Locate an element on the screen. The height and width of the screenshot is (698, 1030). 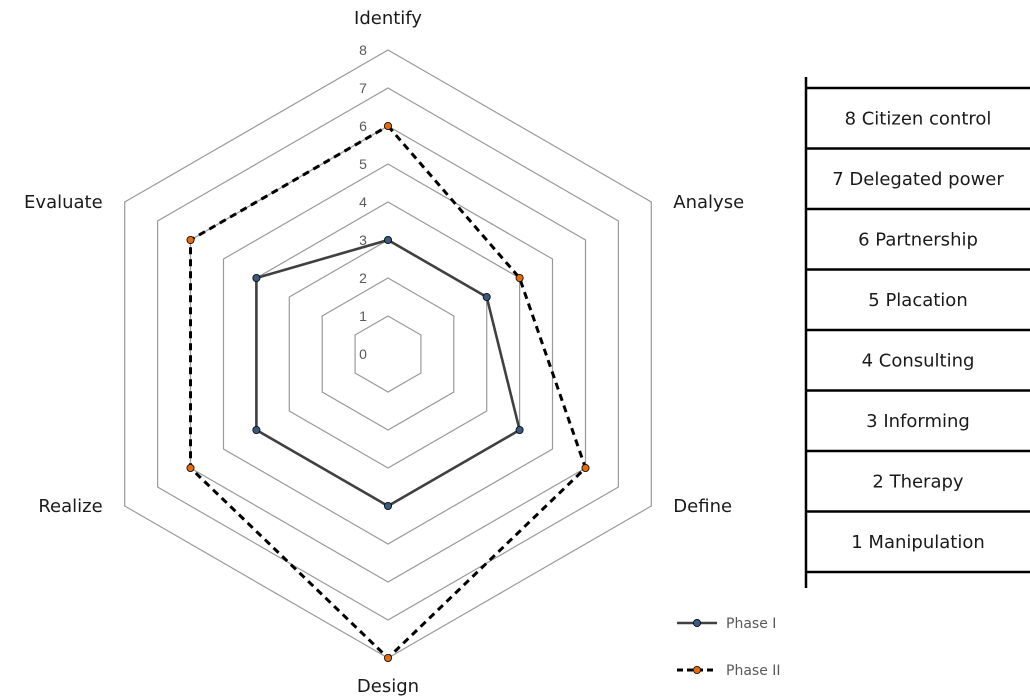
legend-marker-phase-ii is located at coordinates (697, 670).